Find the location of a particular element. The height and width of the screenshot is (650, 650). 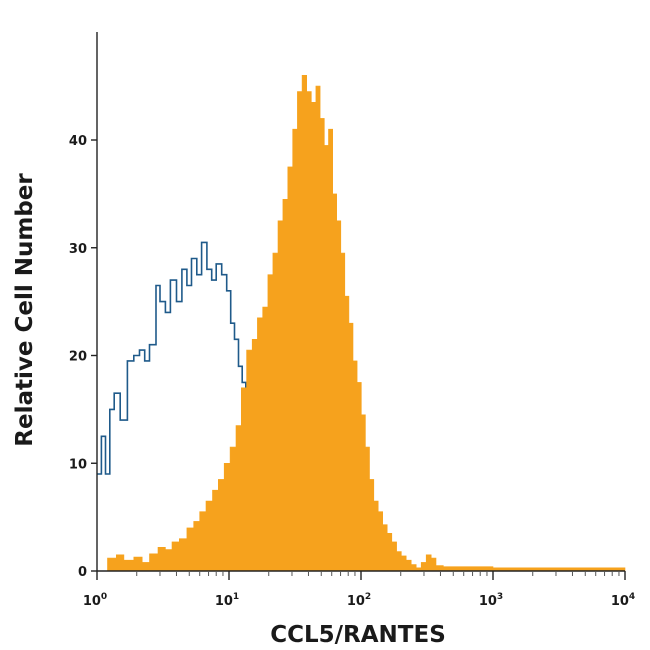

y-tick-label: 40 is located at coordinates (78, 141).